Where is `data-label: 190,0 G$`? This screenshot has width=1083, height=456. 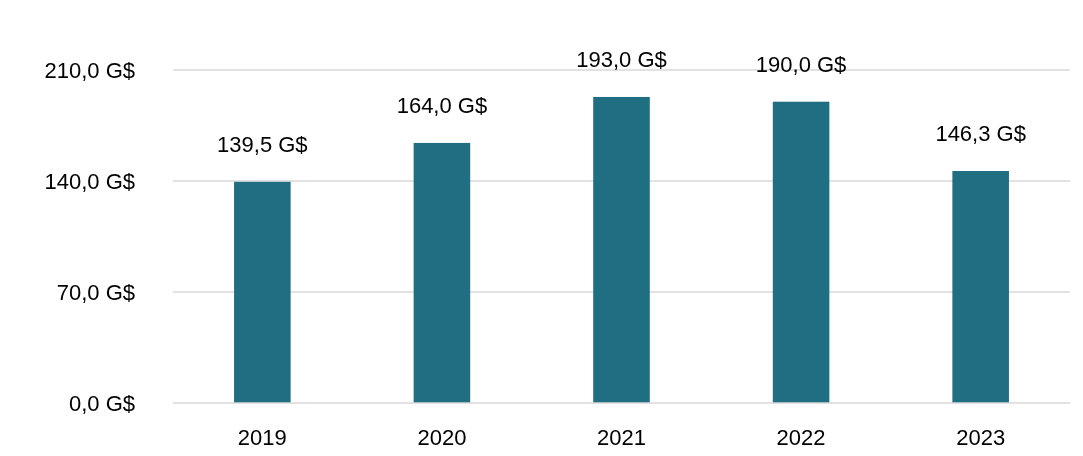
data-label: 190,0 G$ is located at coordinates (801, 64).